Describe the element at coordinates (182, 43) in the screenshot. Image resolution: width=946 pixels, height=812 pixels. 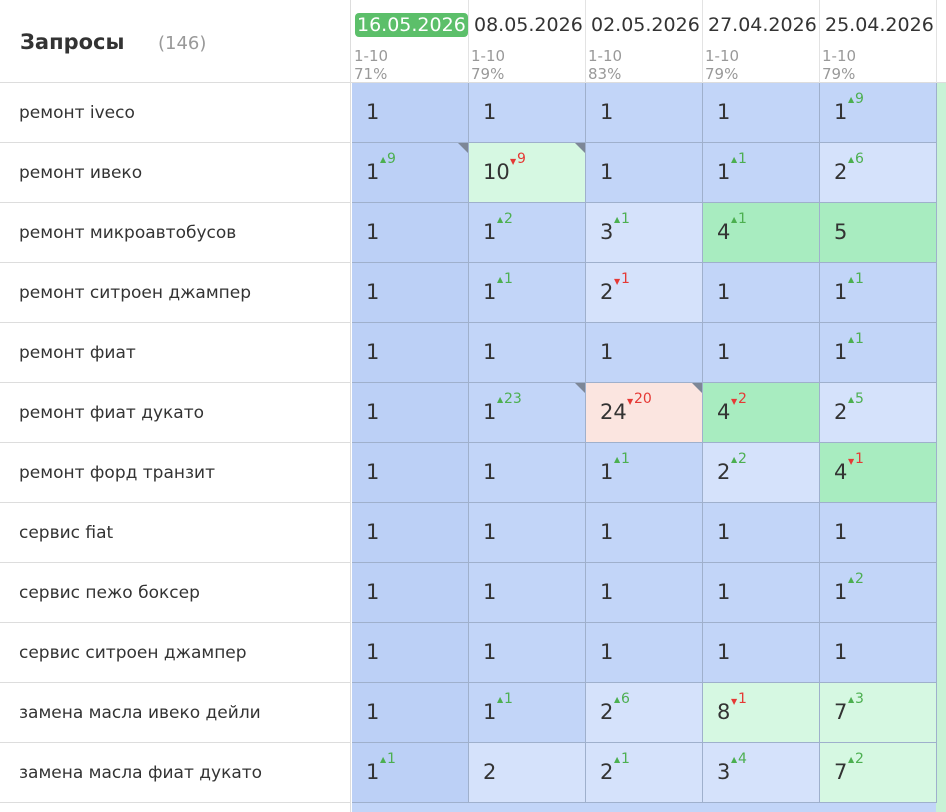
I see `query-count: (146)` at that location.